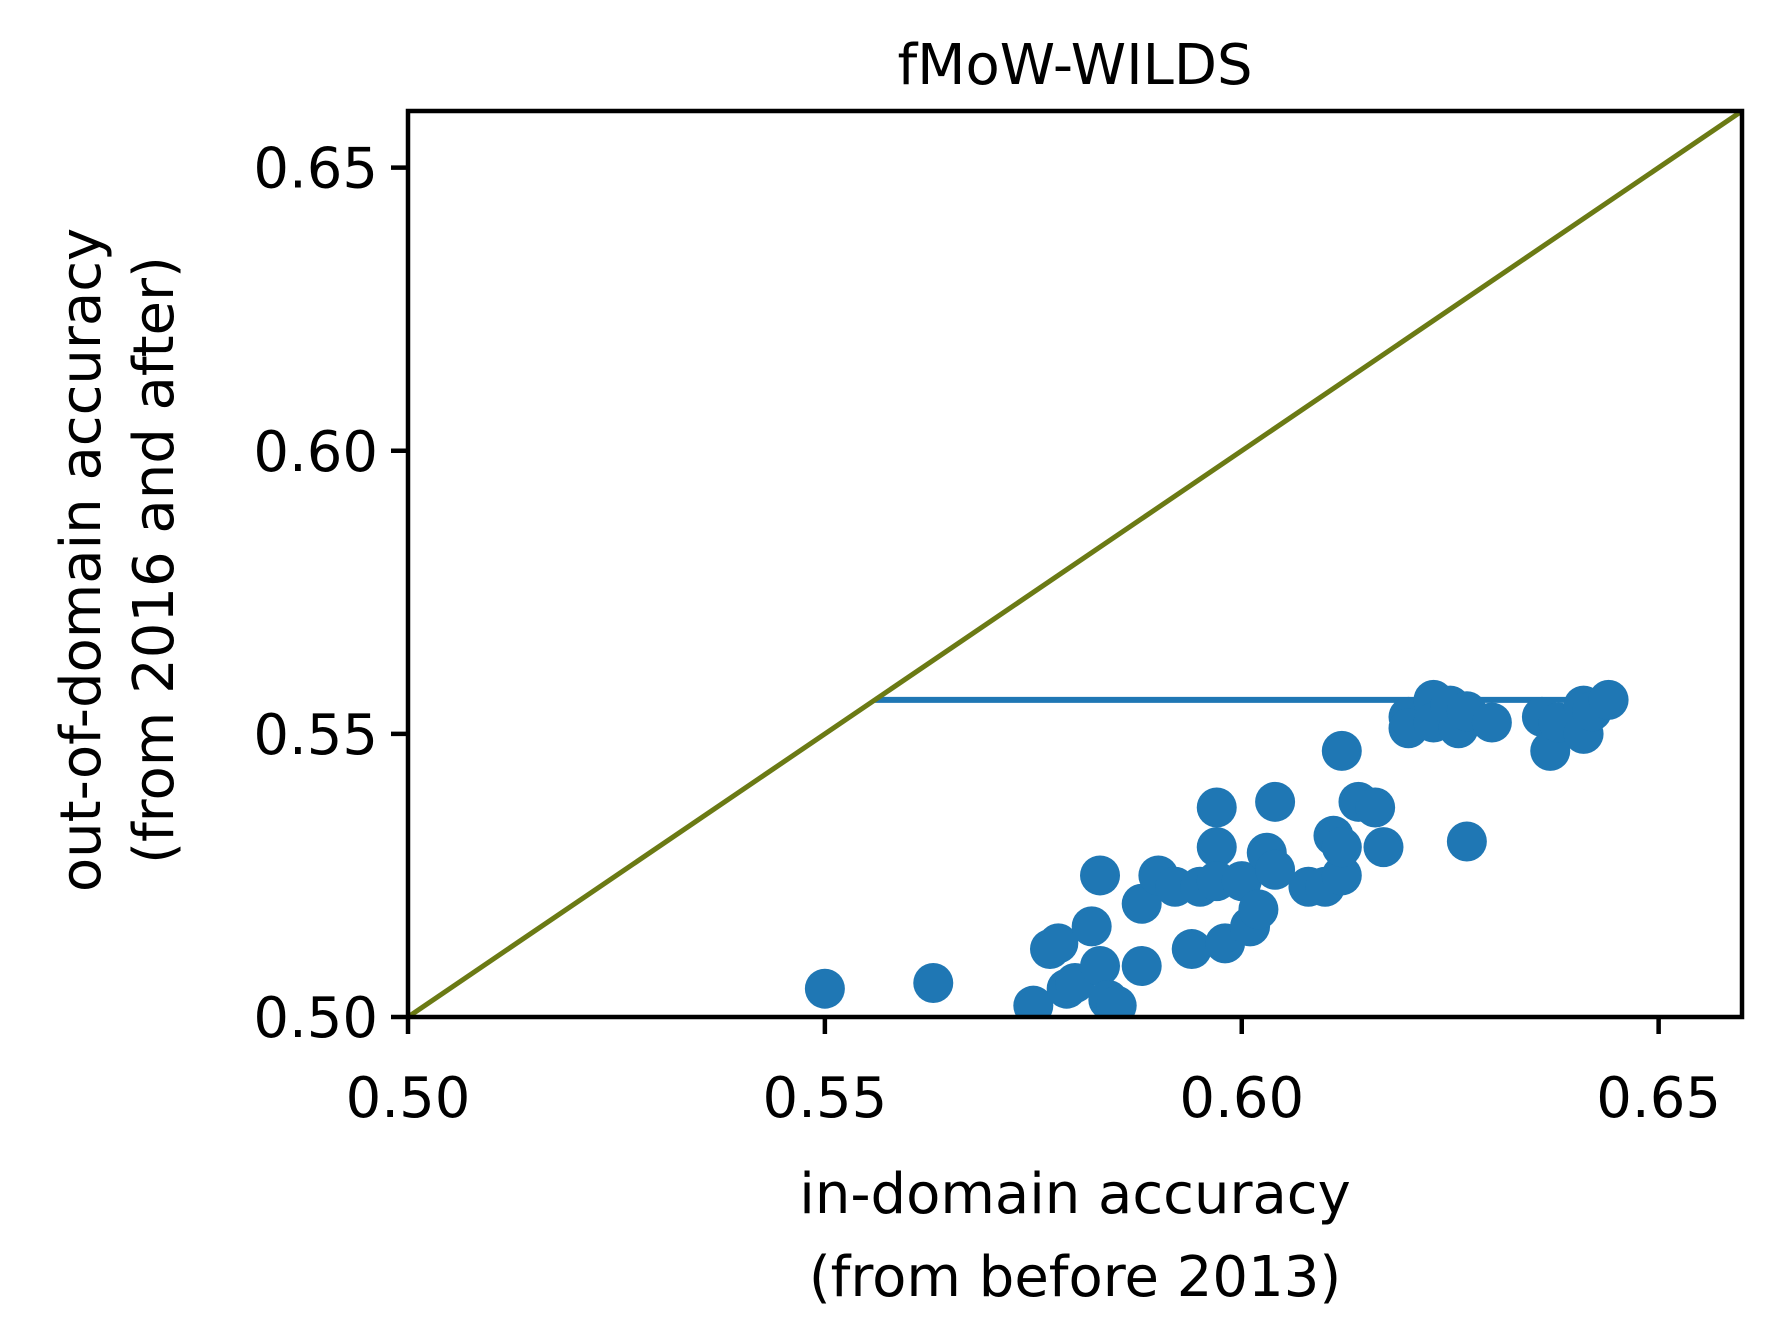 The width and height of the screenshot is (1768, 1337). What do you see at coordinates (1241, 1098) in the screenshot?
I see `x-tick-label-2: 0.60` at bounding box center [1241, 1098].